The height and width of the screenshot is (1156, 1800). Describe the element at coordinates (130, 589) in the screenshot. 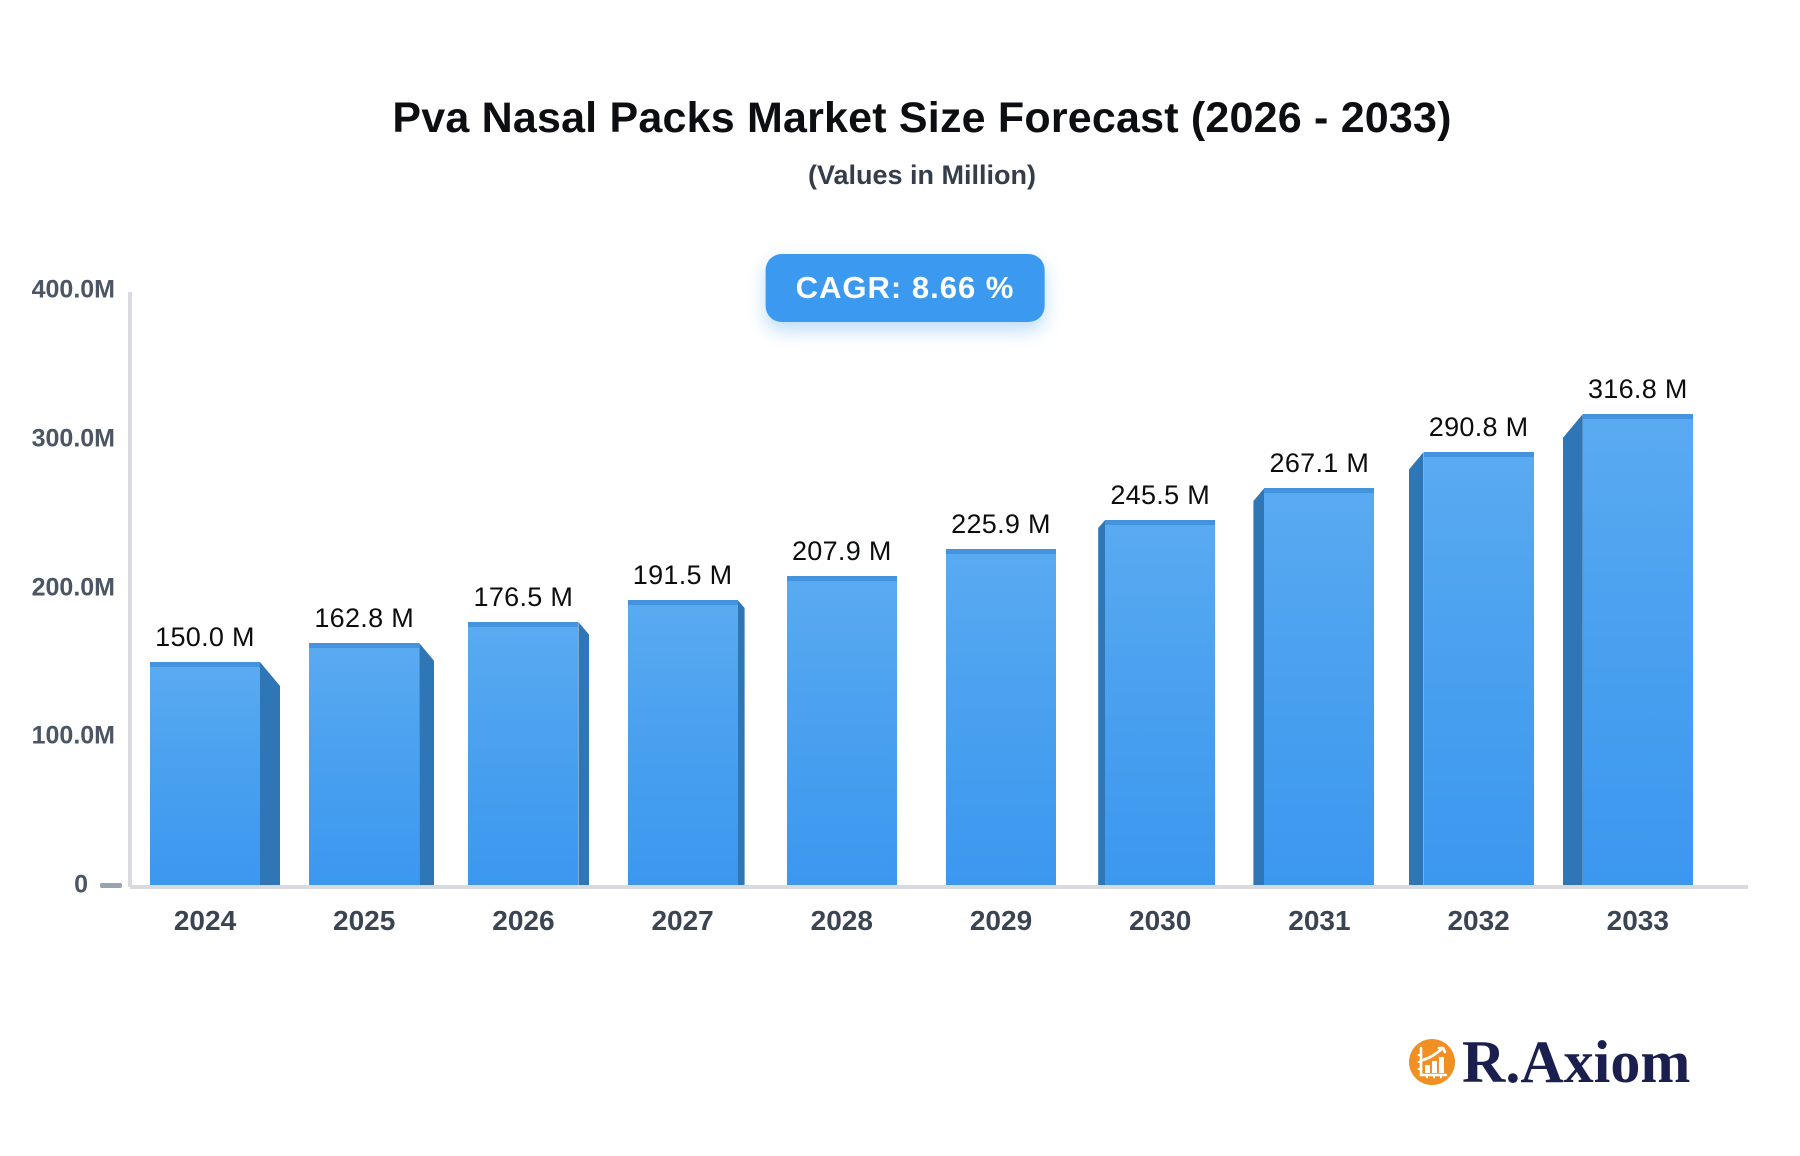

I see `y-axis-line` at that location.